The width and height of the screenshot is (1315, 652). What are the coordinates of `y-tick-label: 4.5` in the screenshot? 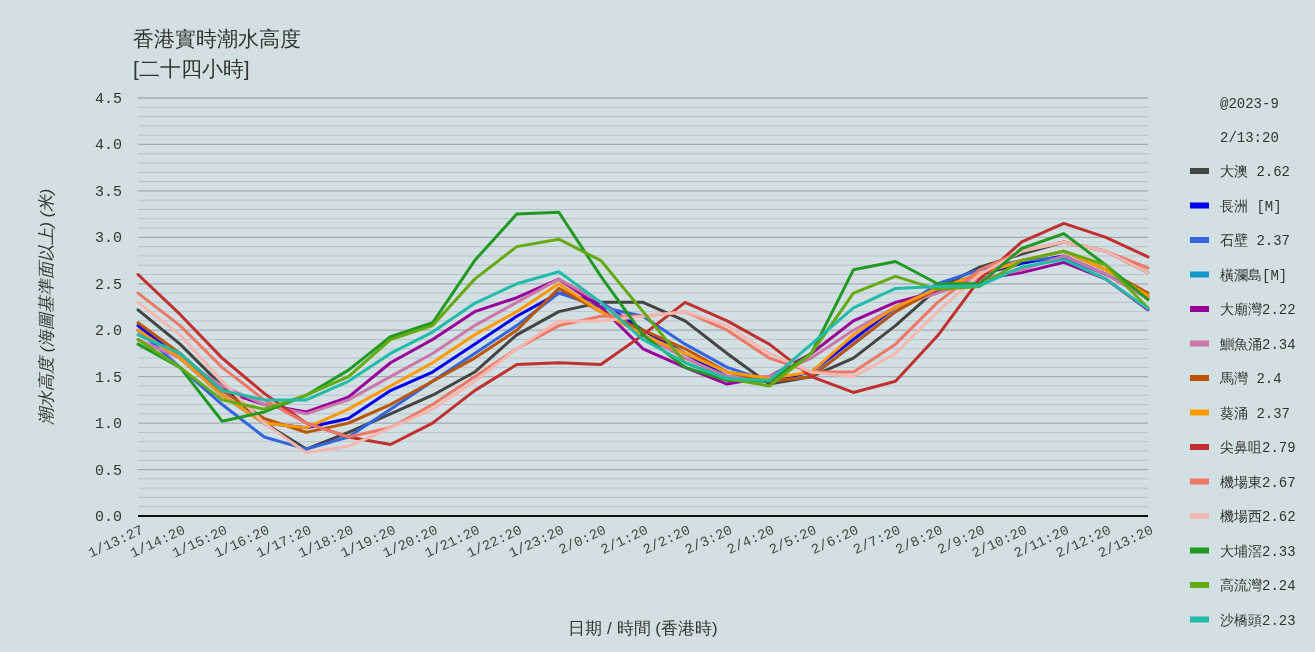 It's located at (108, 99).